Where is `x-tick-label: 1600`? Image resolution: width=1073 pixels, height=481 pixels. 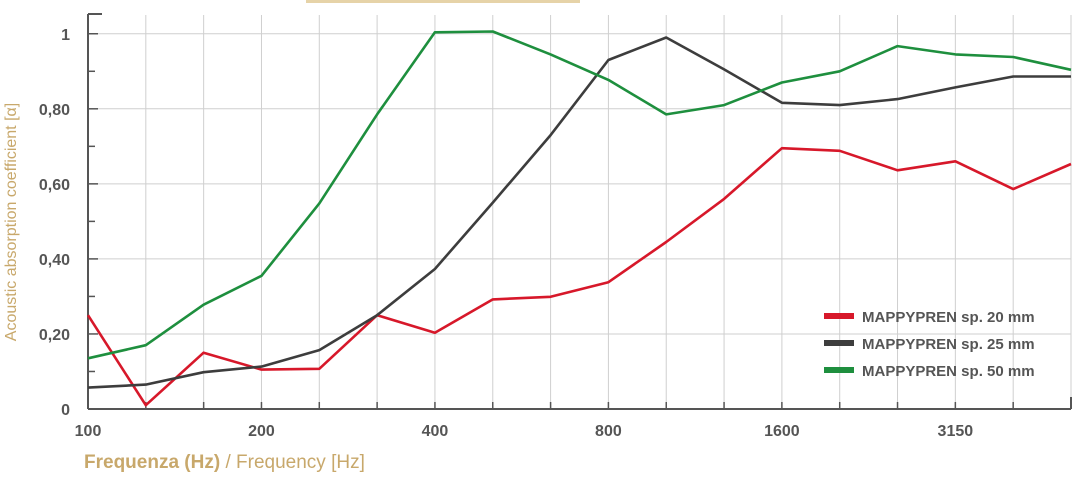
x-tick-label: 1600 is located at coordinates (782, 431).